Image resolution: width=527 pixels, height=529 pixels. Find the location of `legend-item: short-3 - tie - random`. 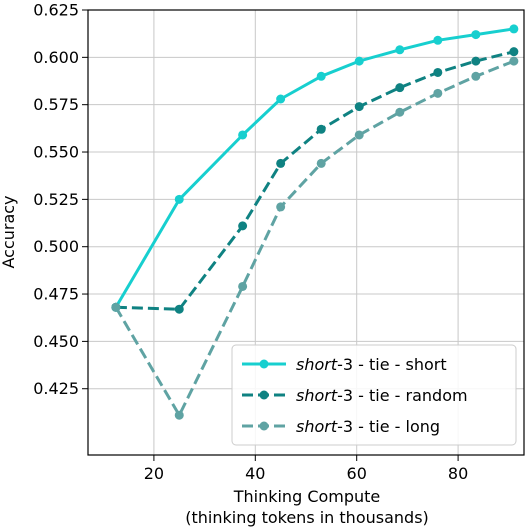

legend-item: short-3 - tie - random is located at coordinates (355, 395).